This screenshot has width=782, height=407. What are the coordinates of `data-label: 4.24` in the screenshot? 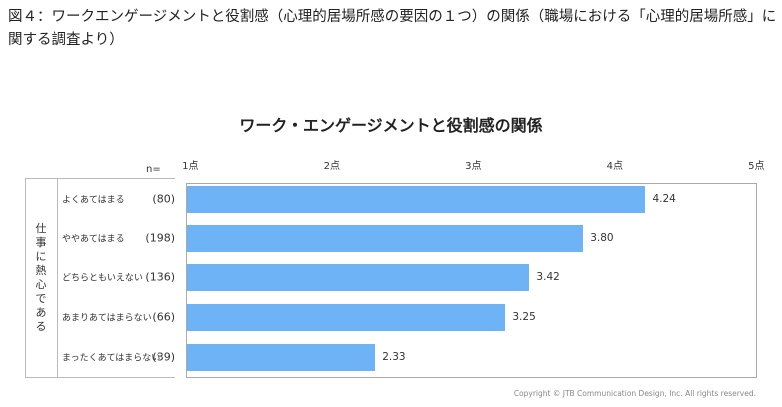 It's located at (664, 199).